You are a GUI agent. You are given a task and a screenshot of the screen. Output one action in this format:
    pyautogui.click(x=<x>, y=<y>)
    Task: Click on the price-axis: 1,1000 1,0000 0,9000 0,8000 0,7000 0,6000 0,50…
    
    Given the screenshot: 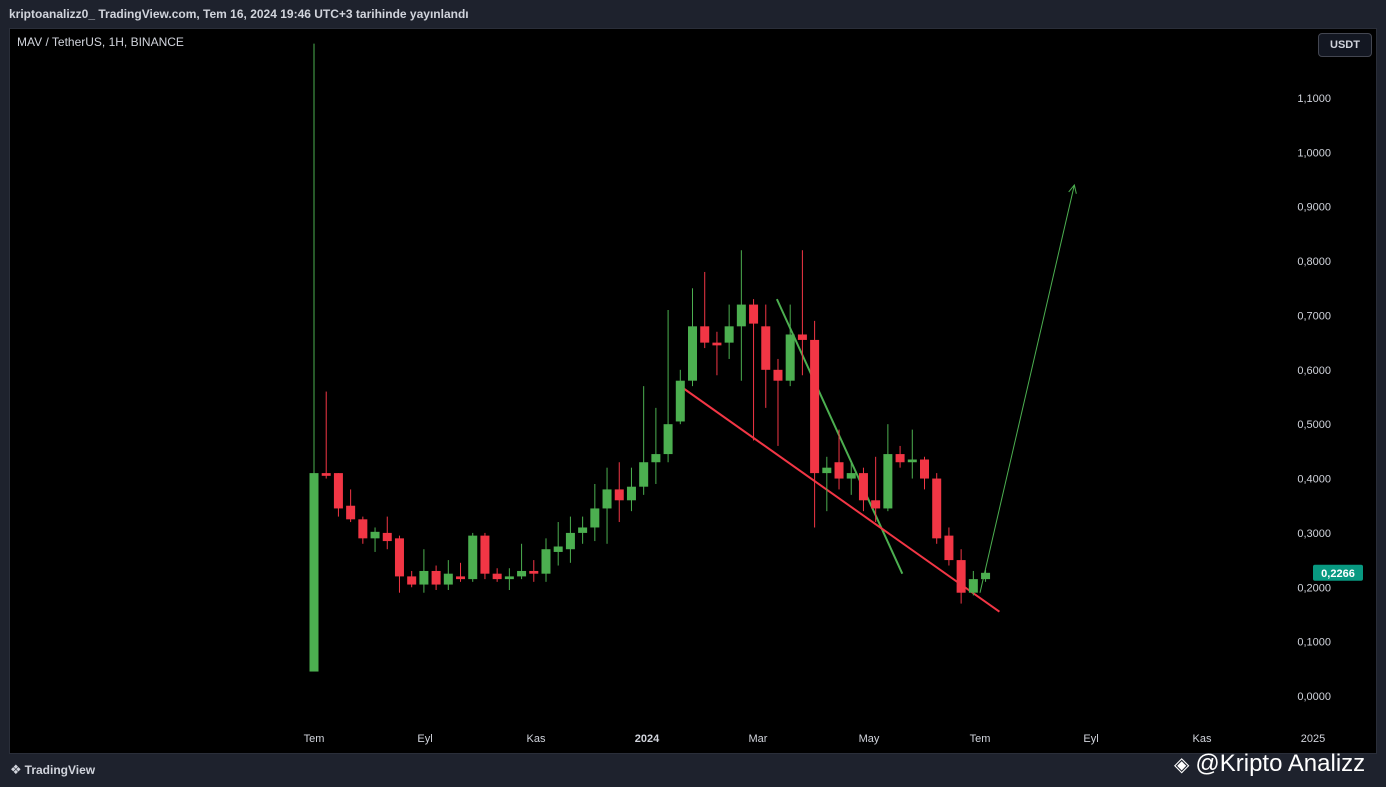 What is the action you would take?
    pyautogui.click(x=1314, y=398)
    